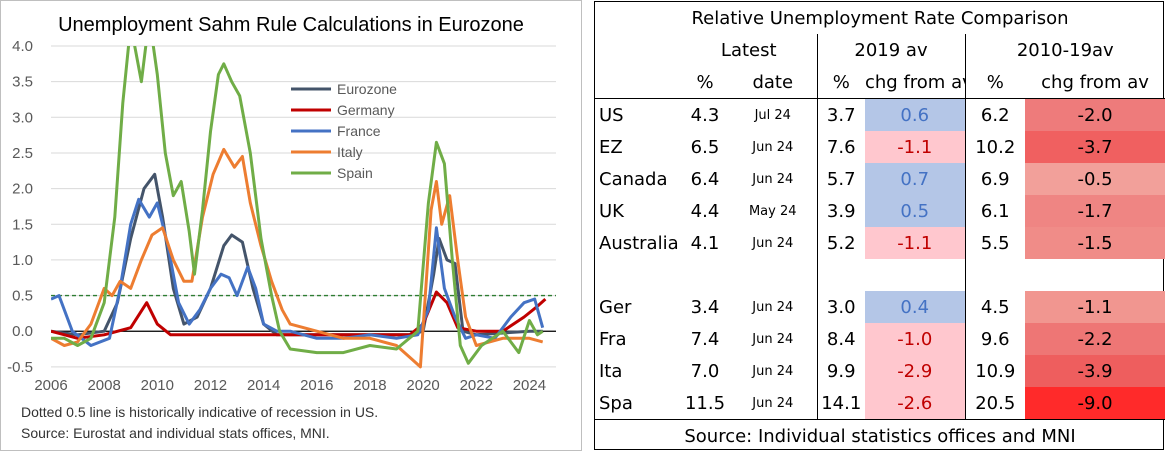  What do you see at coordinates (22, 260) in the screenshot?
I see `y-tick-label: 1.0` at bounding box center [22, 260].